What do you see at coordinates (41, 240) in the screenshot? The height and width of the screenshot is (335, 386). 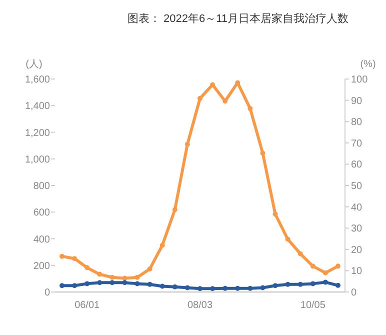 I see `y-tick-label: 400` at bounding box center [41, 240].